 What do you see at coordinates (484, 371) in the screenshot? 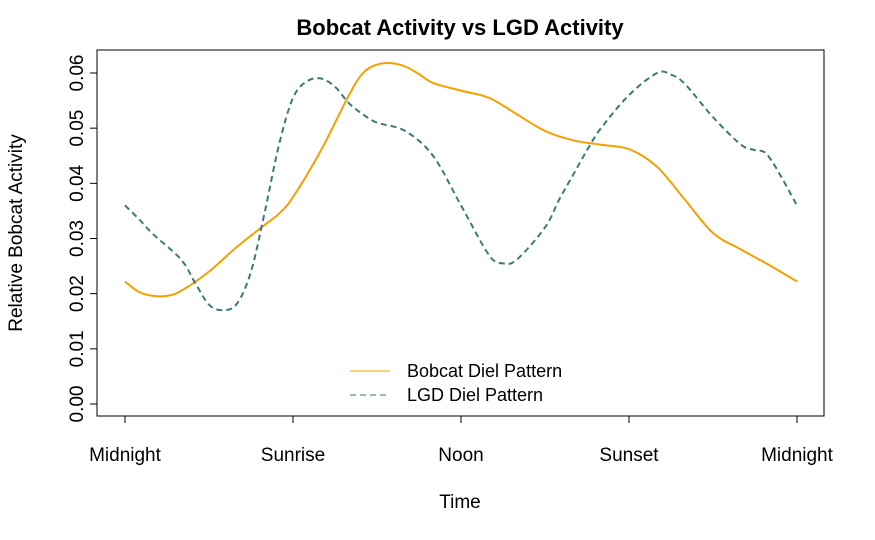
I see `legend-label-bobcat: Bobcat Diel Pattern` at bounding box center [484, 371].